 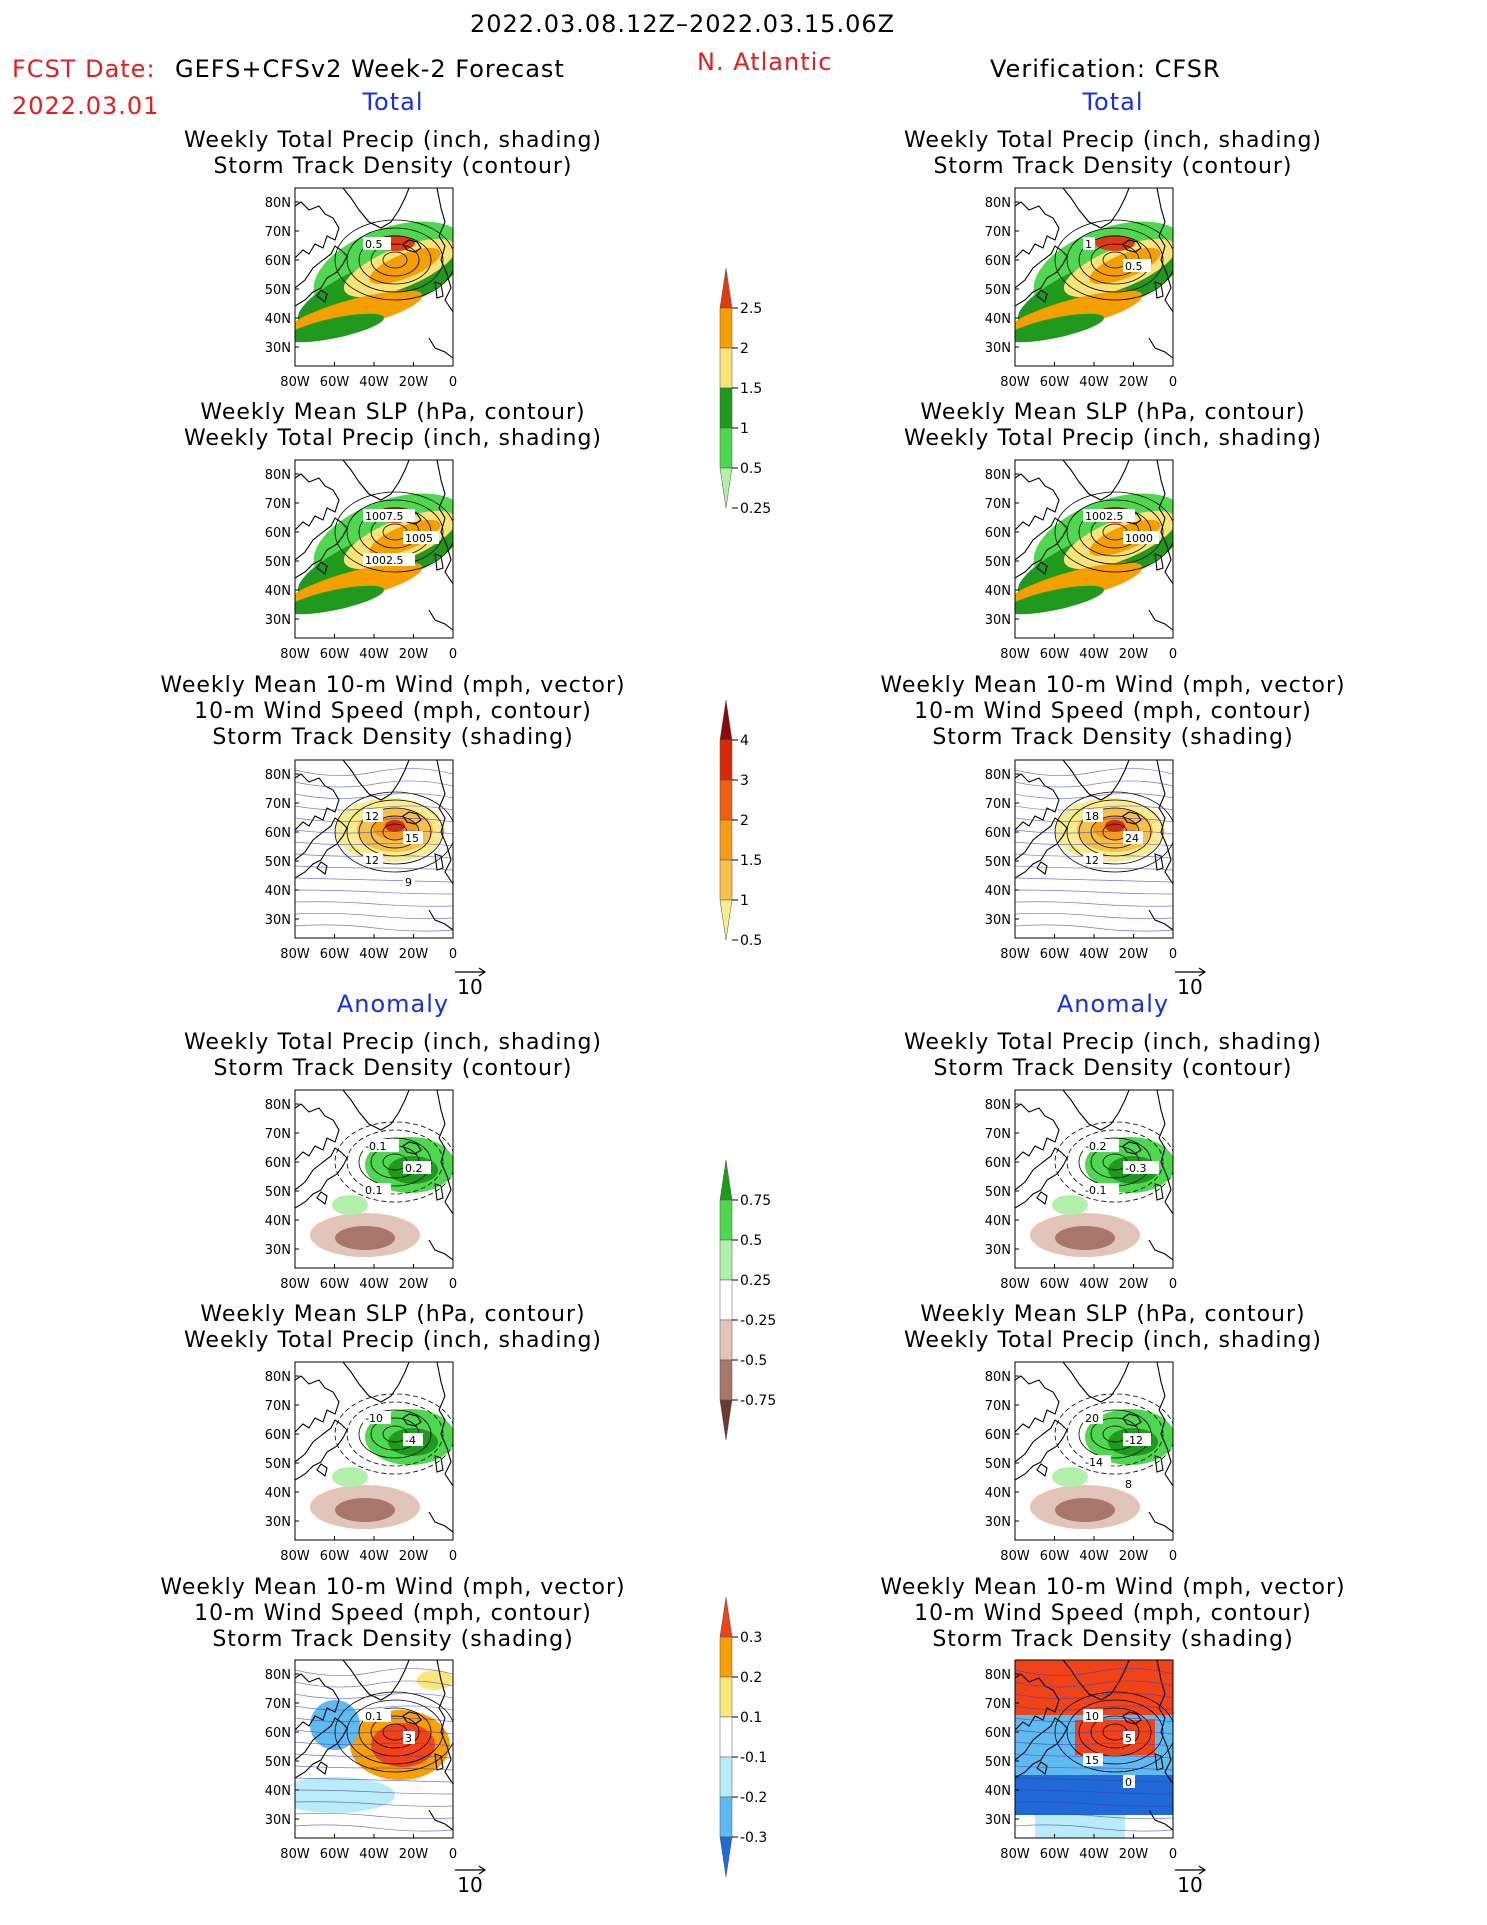 What do you see at coordinates (1113, 1004) in the screenshot?
I see `section-anomaly-right: Anomaly` at bounding box center [1113, 1004].